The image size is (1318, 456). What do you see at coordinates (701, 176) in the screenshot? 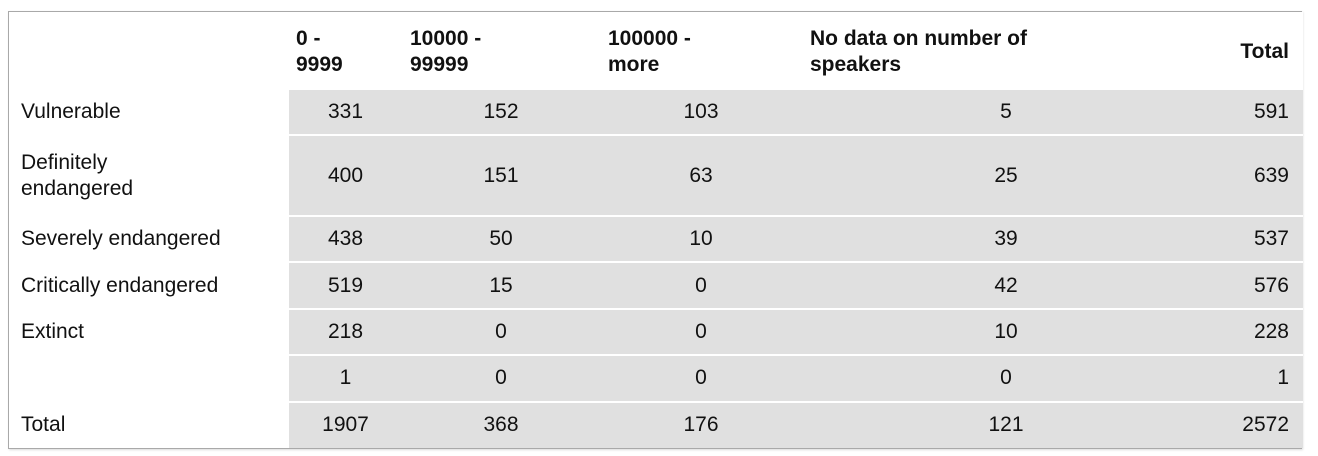
I see `table-cell: 63` at bounding box center [701, 176].